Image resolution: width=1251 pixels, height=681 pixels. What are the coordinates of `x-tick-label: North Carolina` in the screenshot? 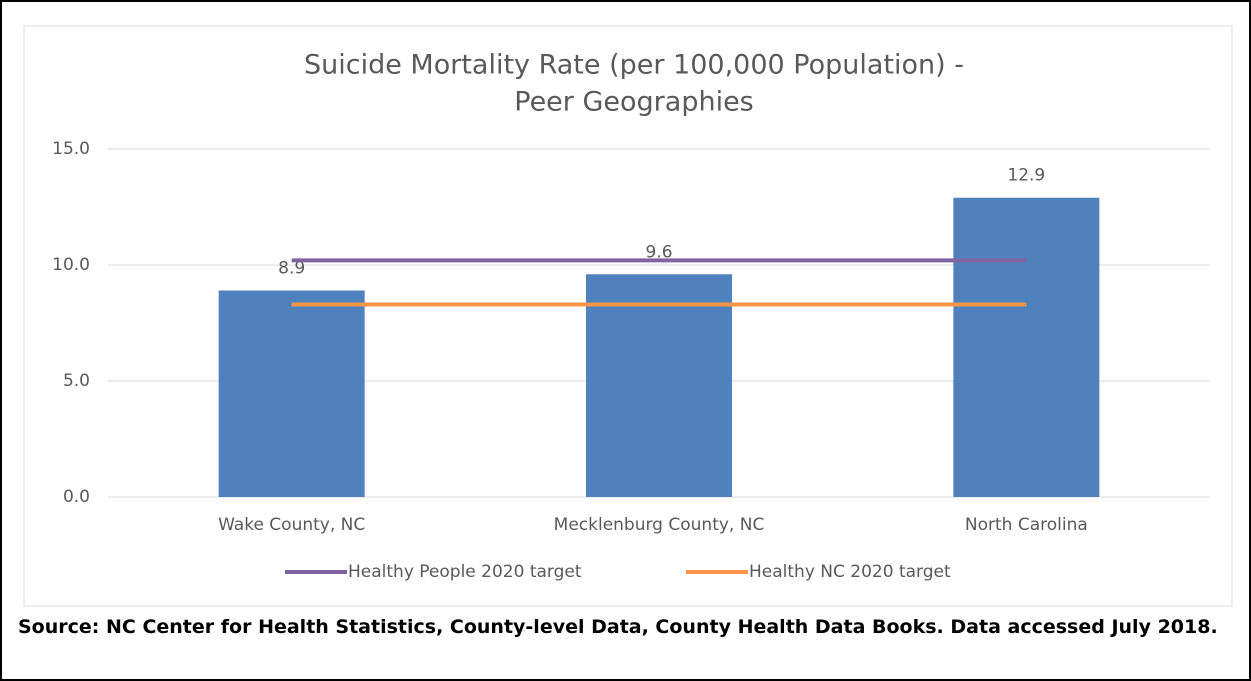 It's located at (1026, 525).